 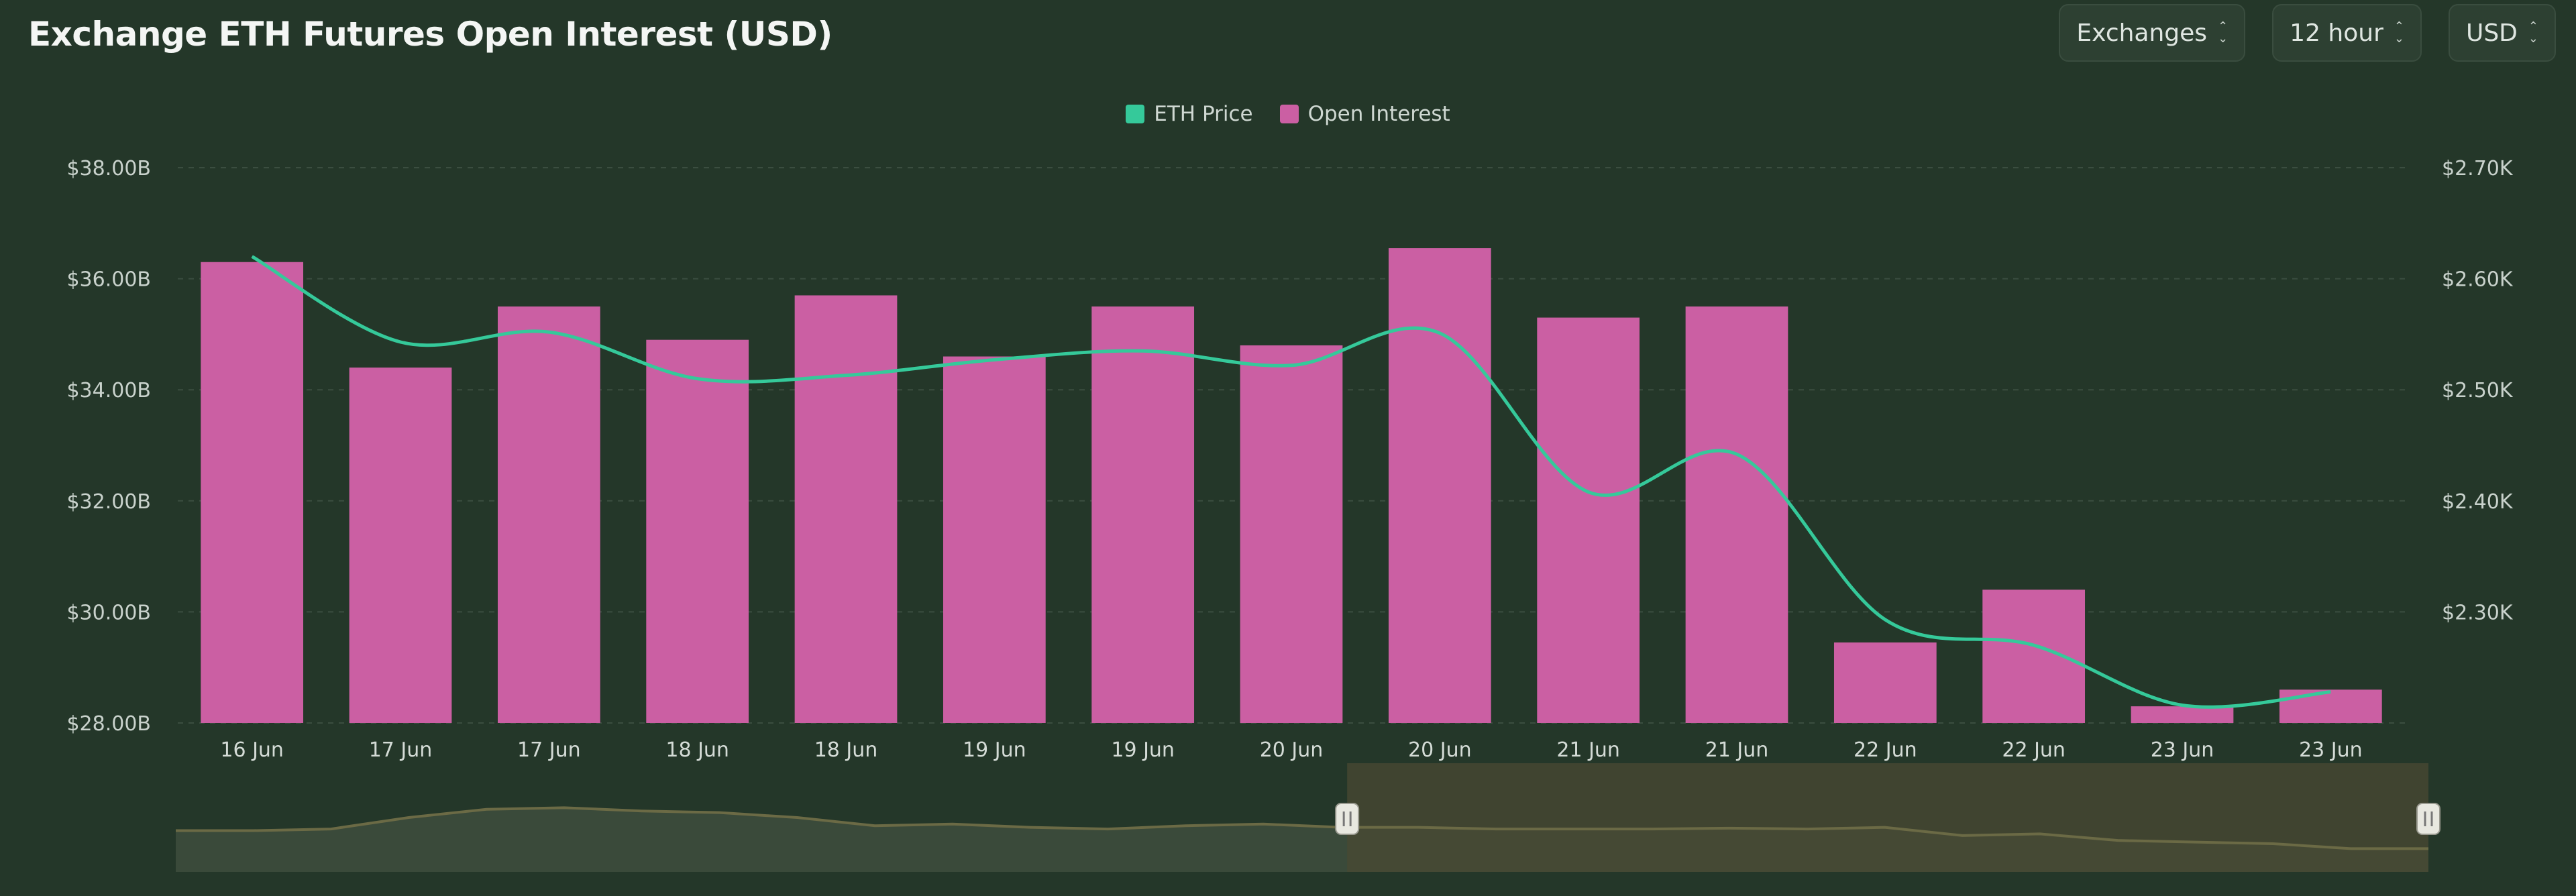 I want to click on legend-label-eth-price: ETH Price, so click(x=1203, y=114).